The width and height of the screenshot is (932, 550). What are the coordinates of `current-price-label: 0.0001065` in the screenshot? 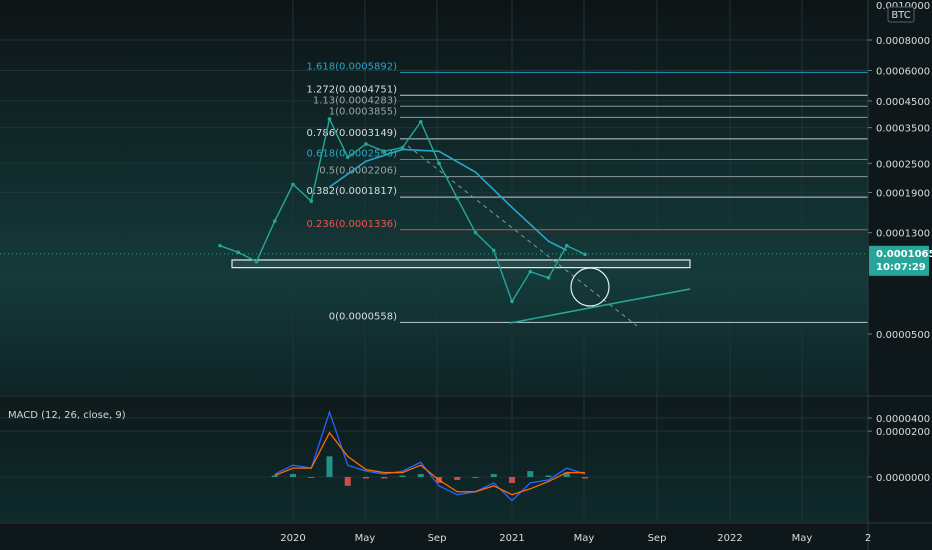 It's located at (904, 254).